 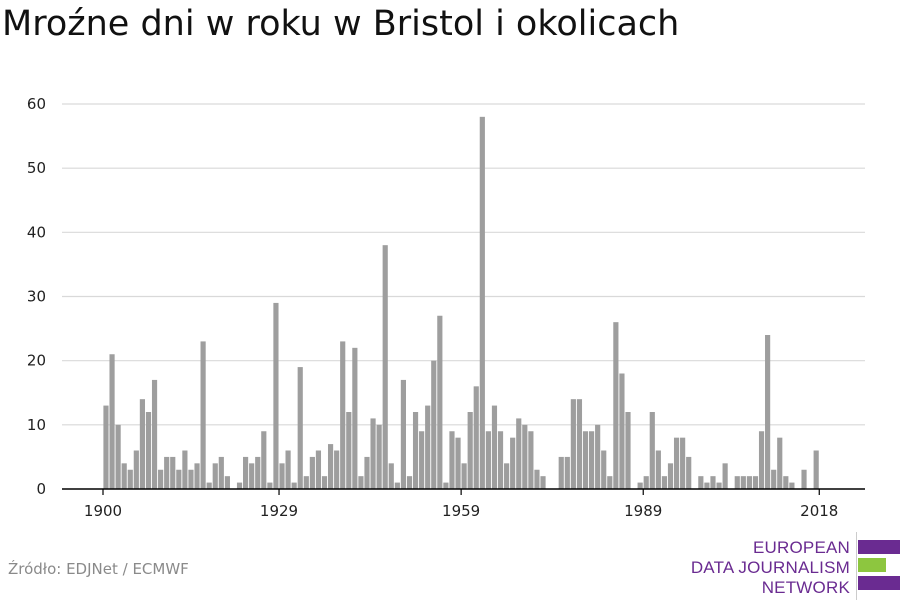 What do you see at coordinates (349, 450) in the screenshot?
I see `bar-1940` at bounding box center [349, 450].